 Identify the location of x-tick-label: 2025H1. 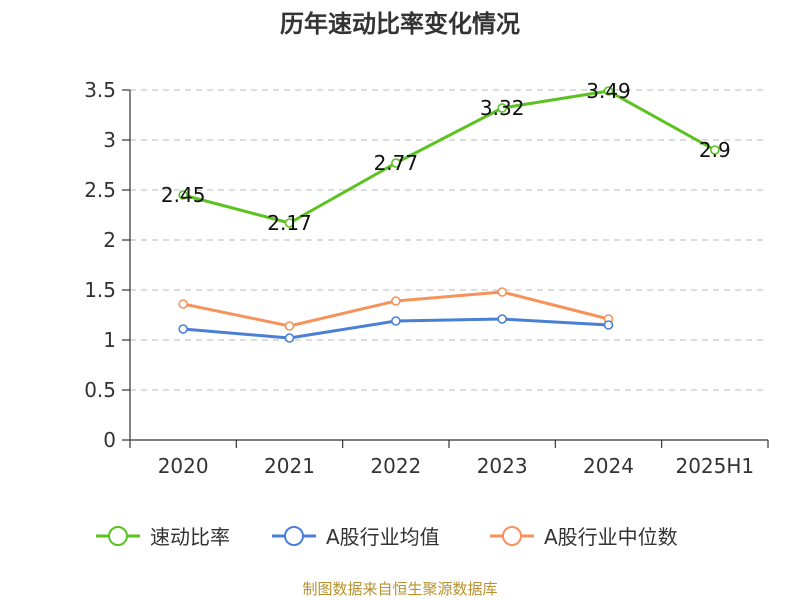
(714, 466).